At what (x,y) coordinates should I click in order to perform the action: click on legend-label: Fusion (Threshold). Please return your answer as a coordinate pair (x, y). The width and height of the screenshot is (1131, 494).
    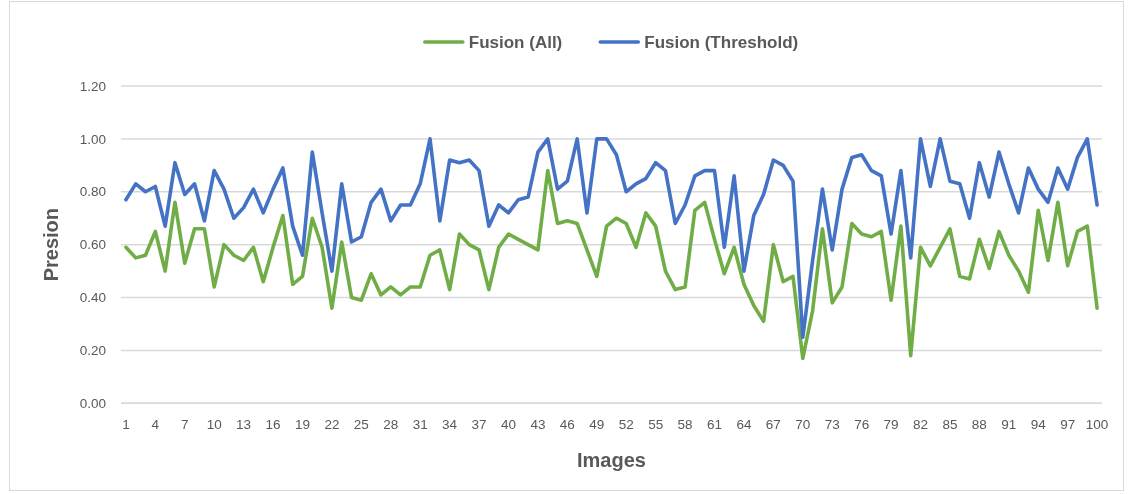
    Looking at the image, I should click on (721, 42).